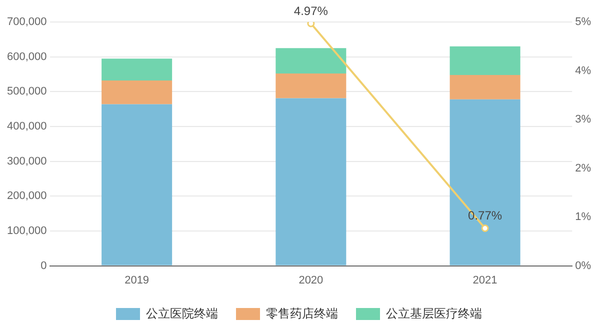 This screenshot has height=334, width=600. I want to click on y-tick-label: 400,000, so click(26, 126).